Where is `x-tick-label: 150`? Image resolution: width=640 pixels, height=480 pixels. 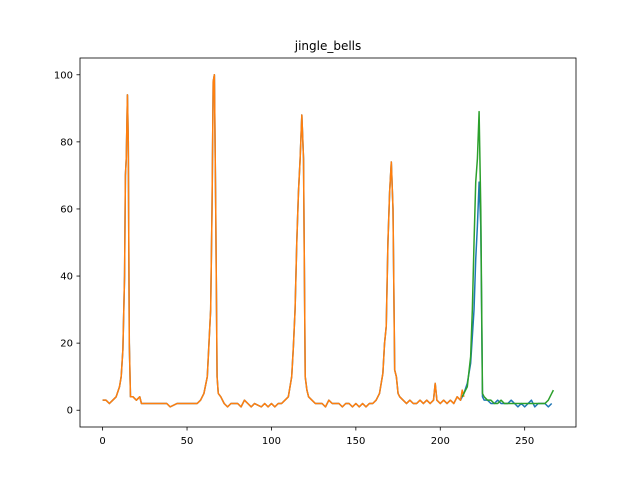
x-tick-label: 150 is located at coordinates (355, 441).